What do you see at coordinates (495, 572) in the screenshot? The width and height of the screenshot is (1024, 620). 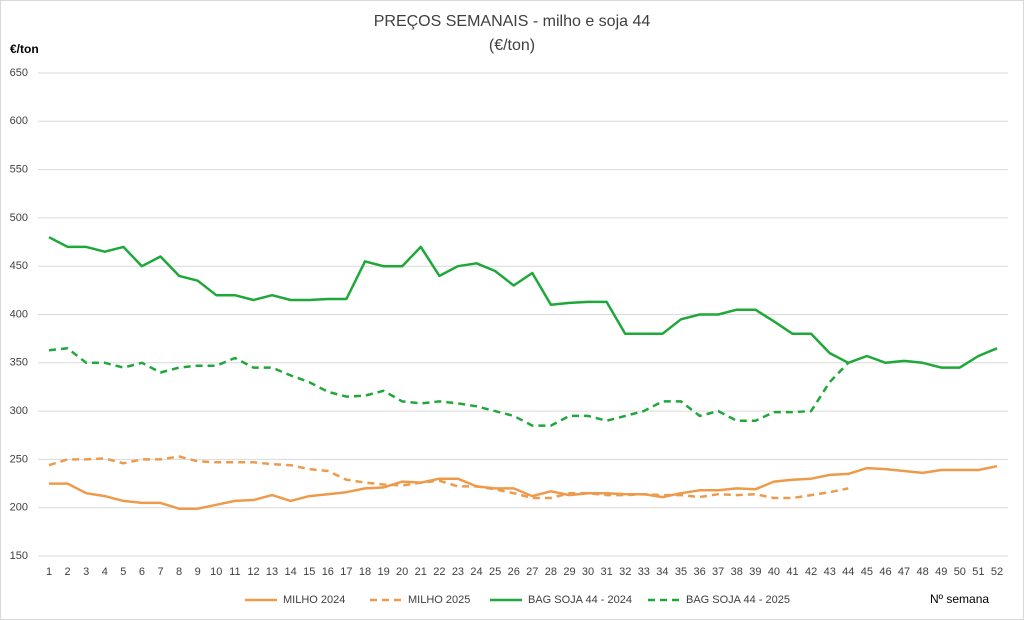 I see `x-tick-label: 25` at bounding box center [495, 572].